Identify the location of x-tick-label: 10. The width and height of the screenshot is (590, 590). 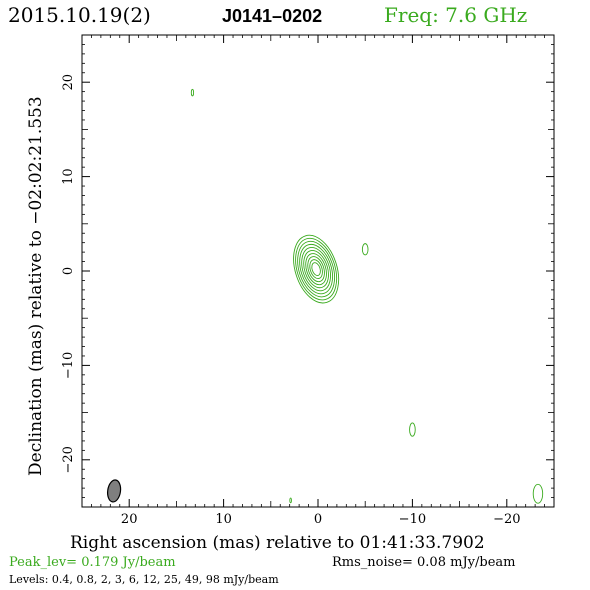
(223, 519).